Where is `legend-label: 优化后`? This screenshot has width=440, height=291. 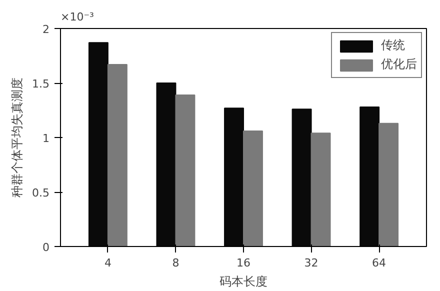 legend-label: 优化后 is located at coordinates (399, 64).